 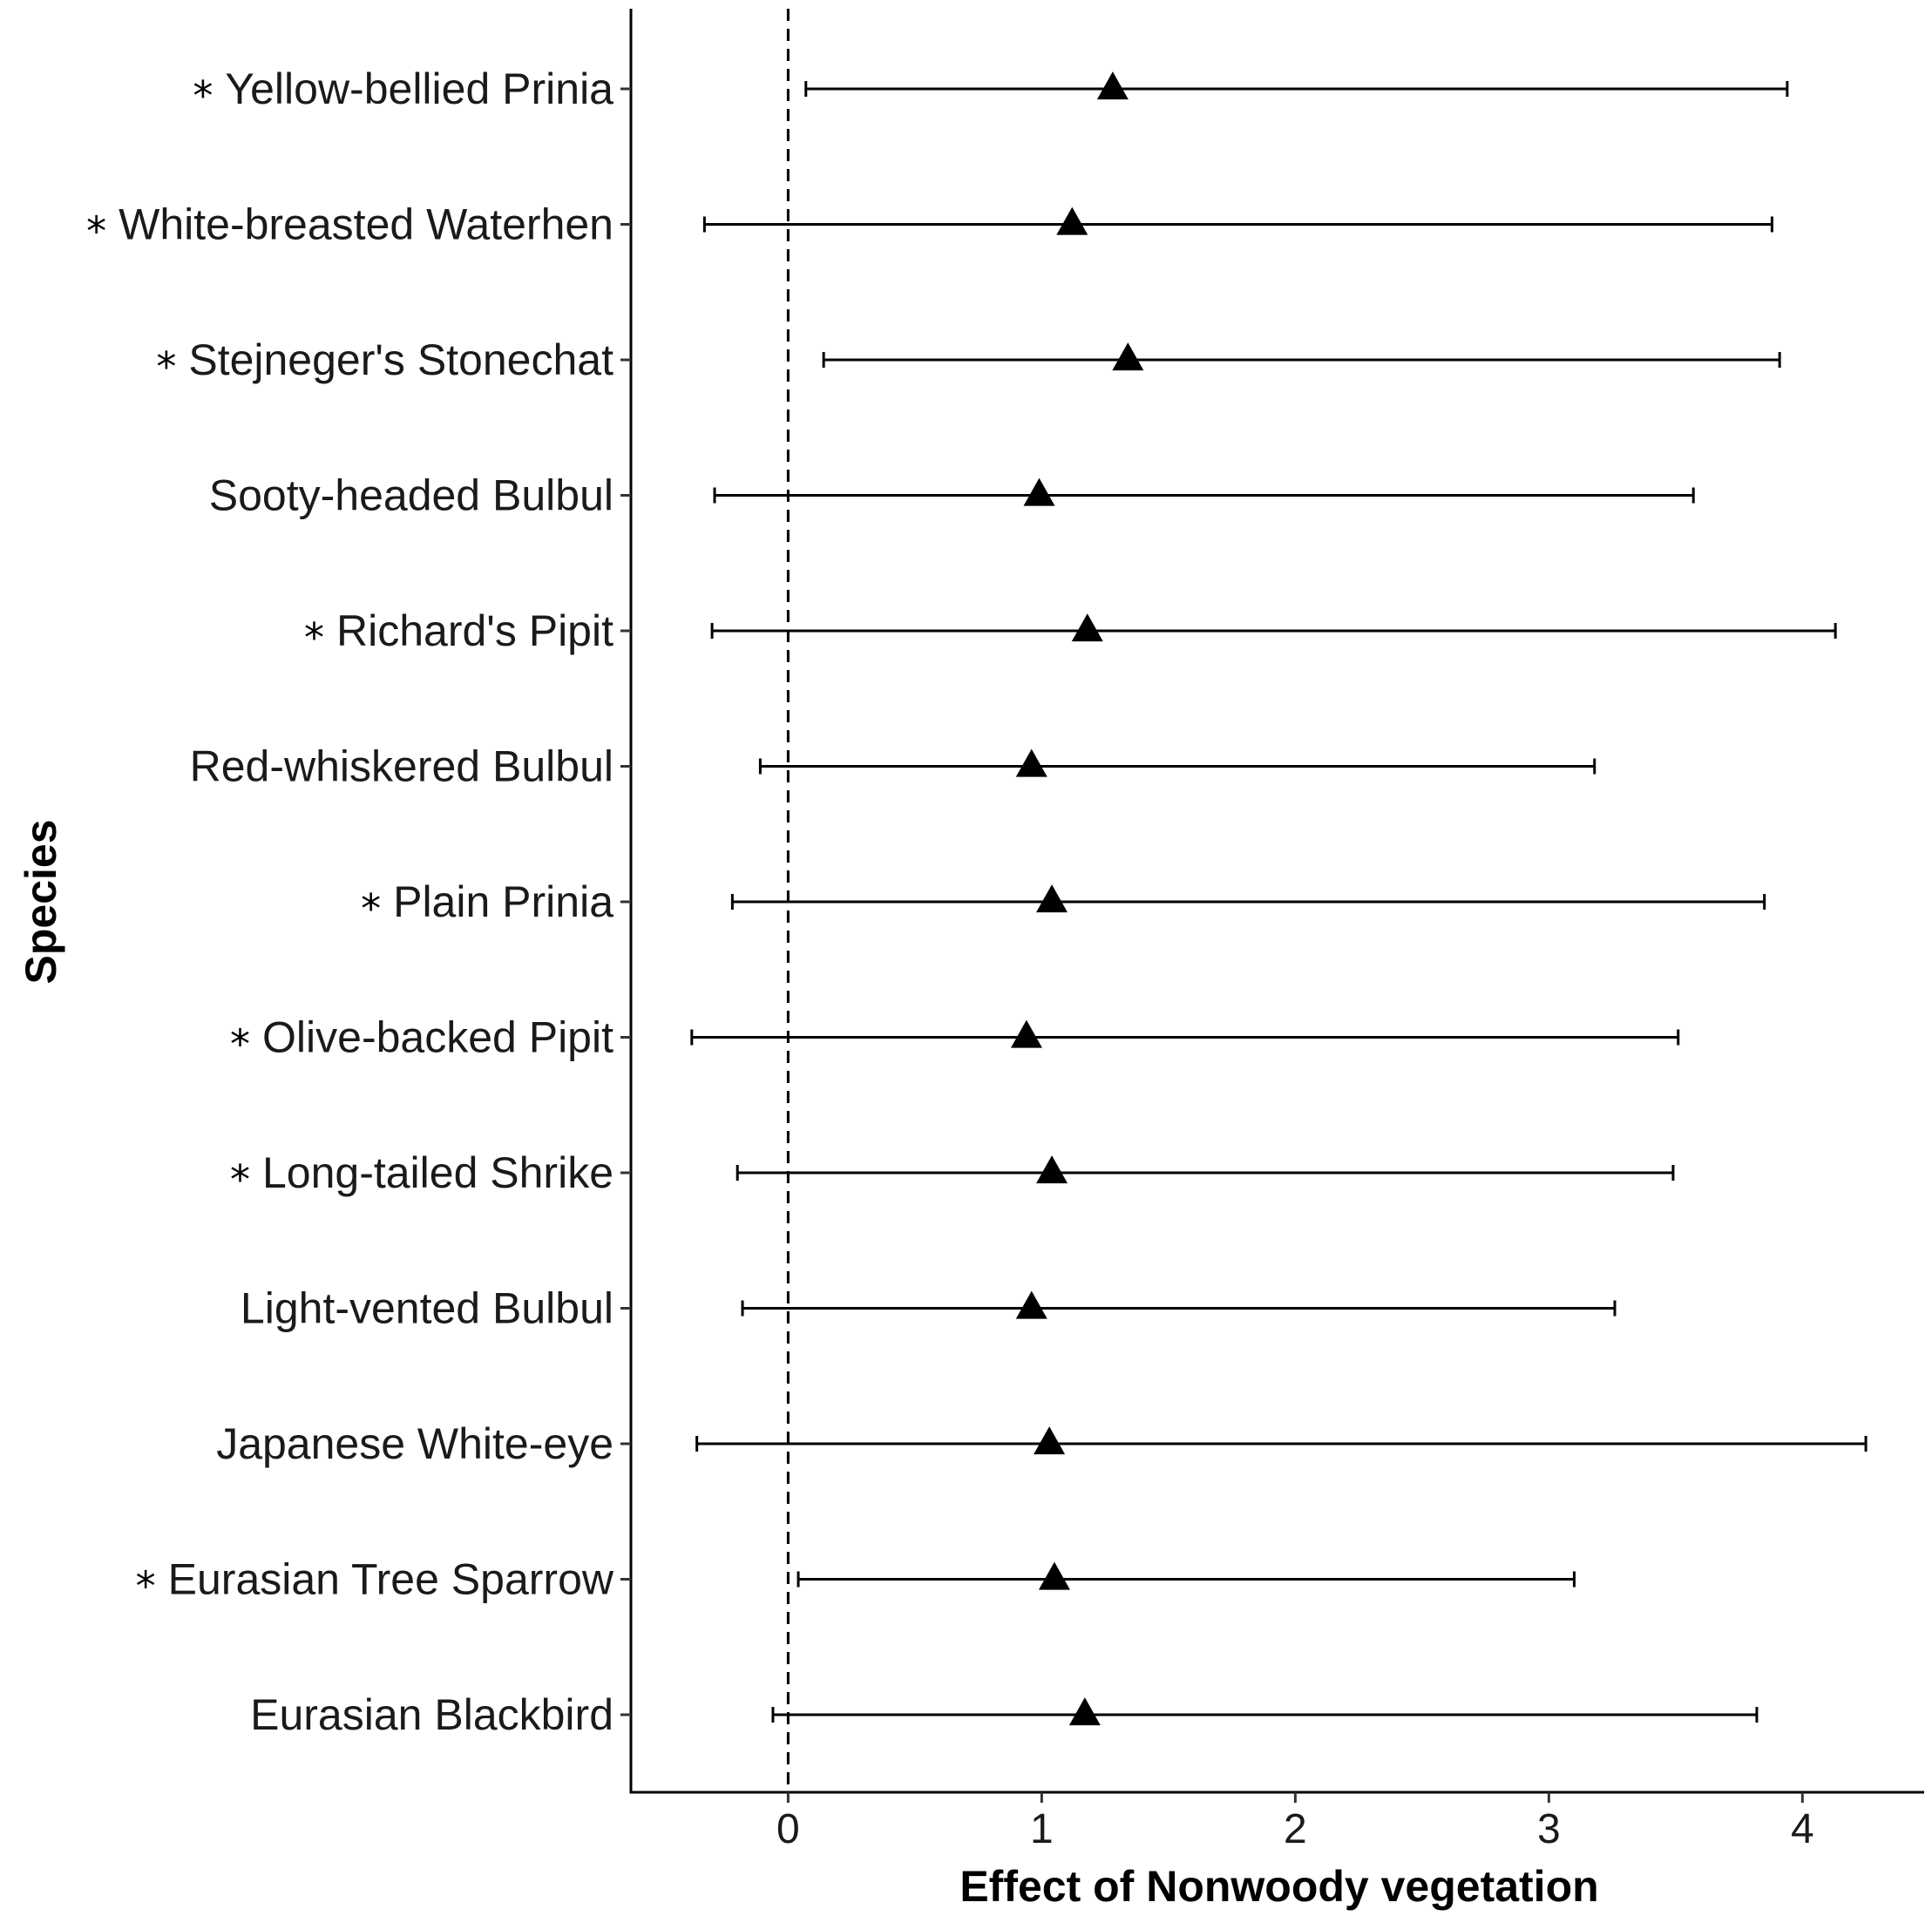 What do you see at coordinates (432, 1714) in the screenshot?
I see `y-tick-label: Eurasian Blackbird` at bounding box center [432, 1714].